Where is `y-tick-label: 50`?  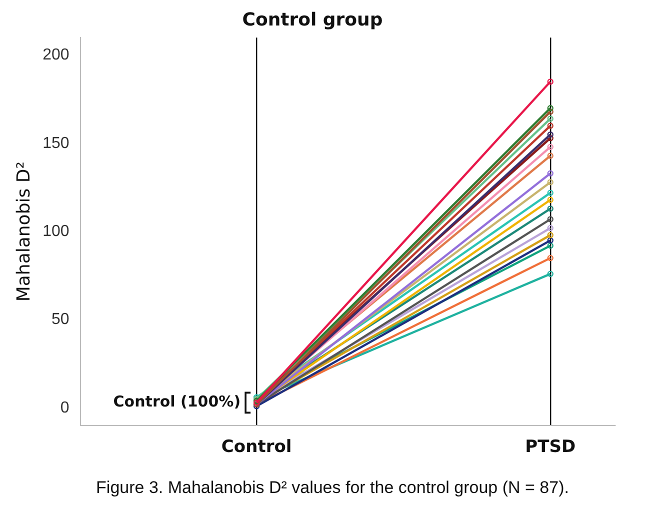
y-tick-label: 50 is located at coordinates (61, 319).